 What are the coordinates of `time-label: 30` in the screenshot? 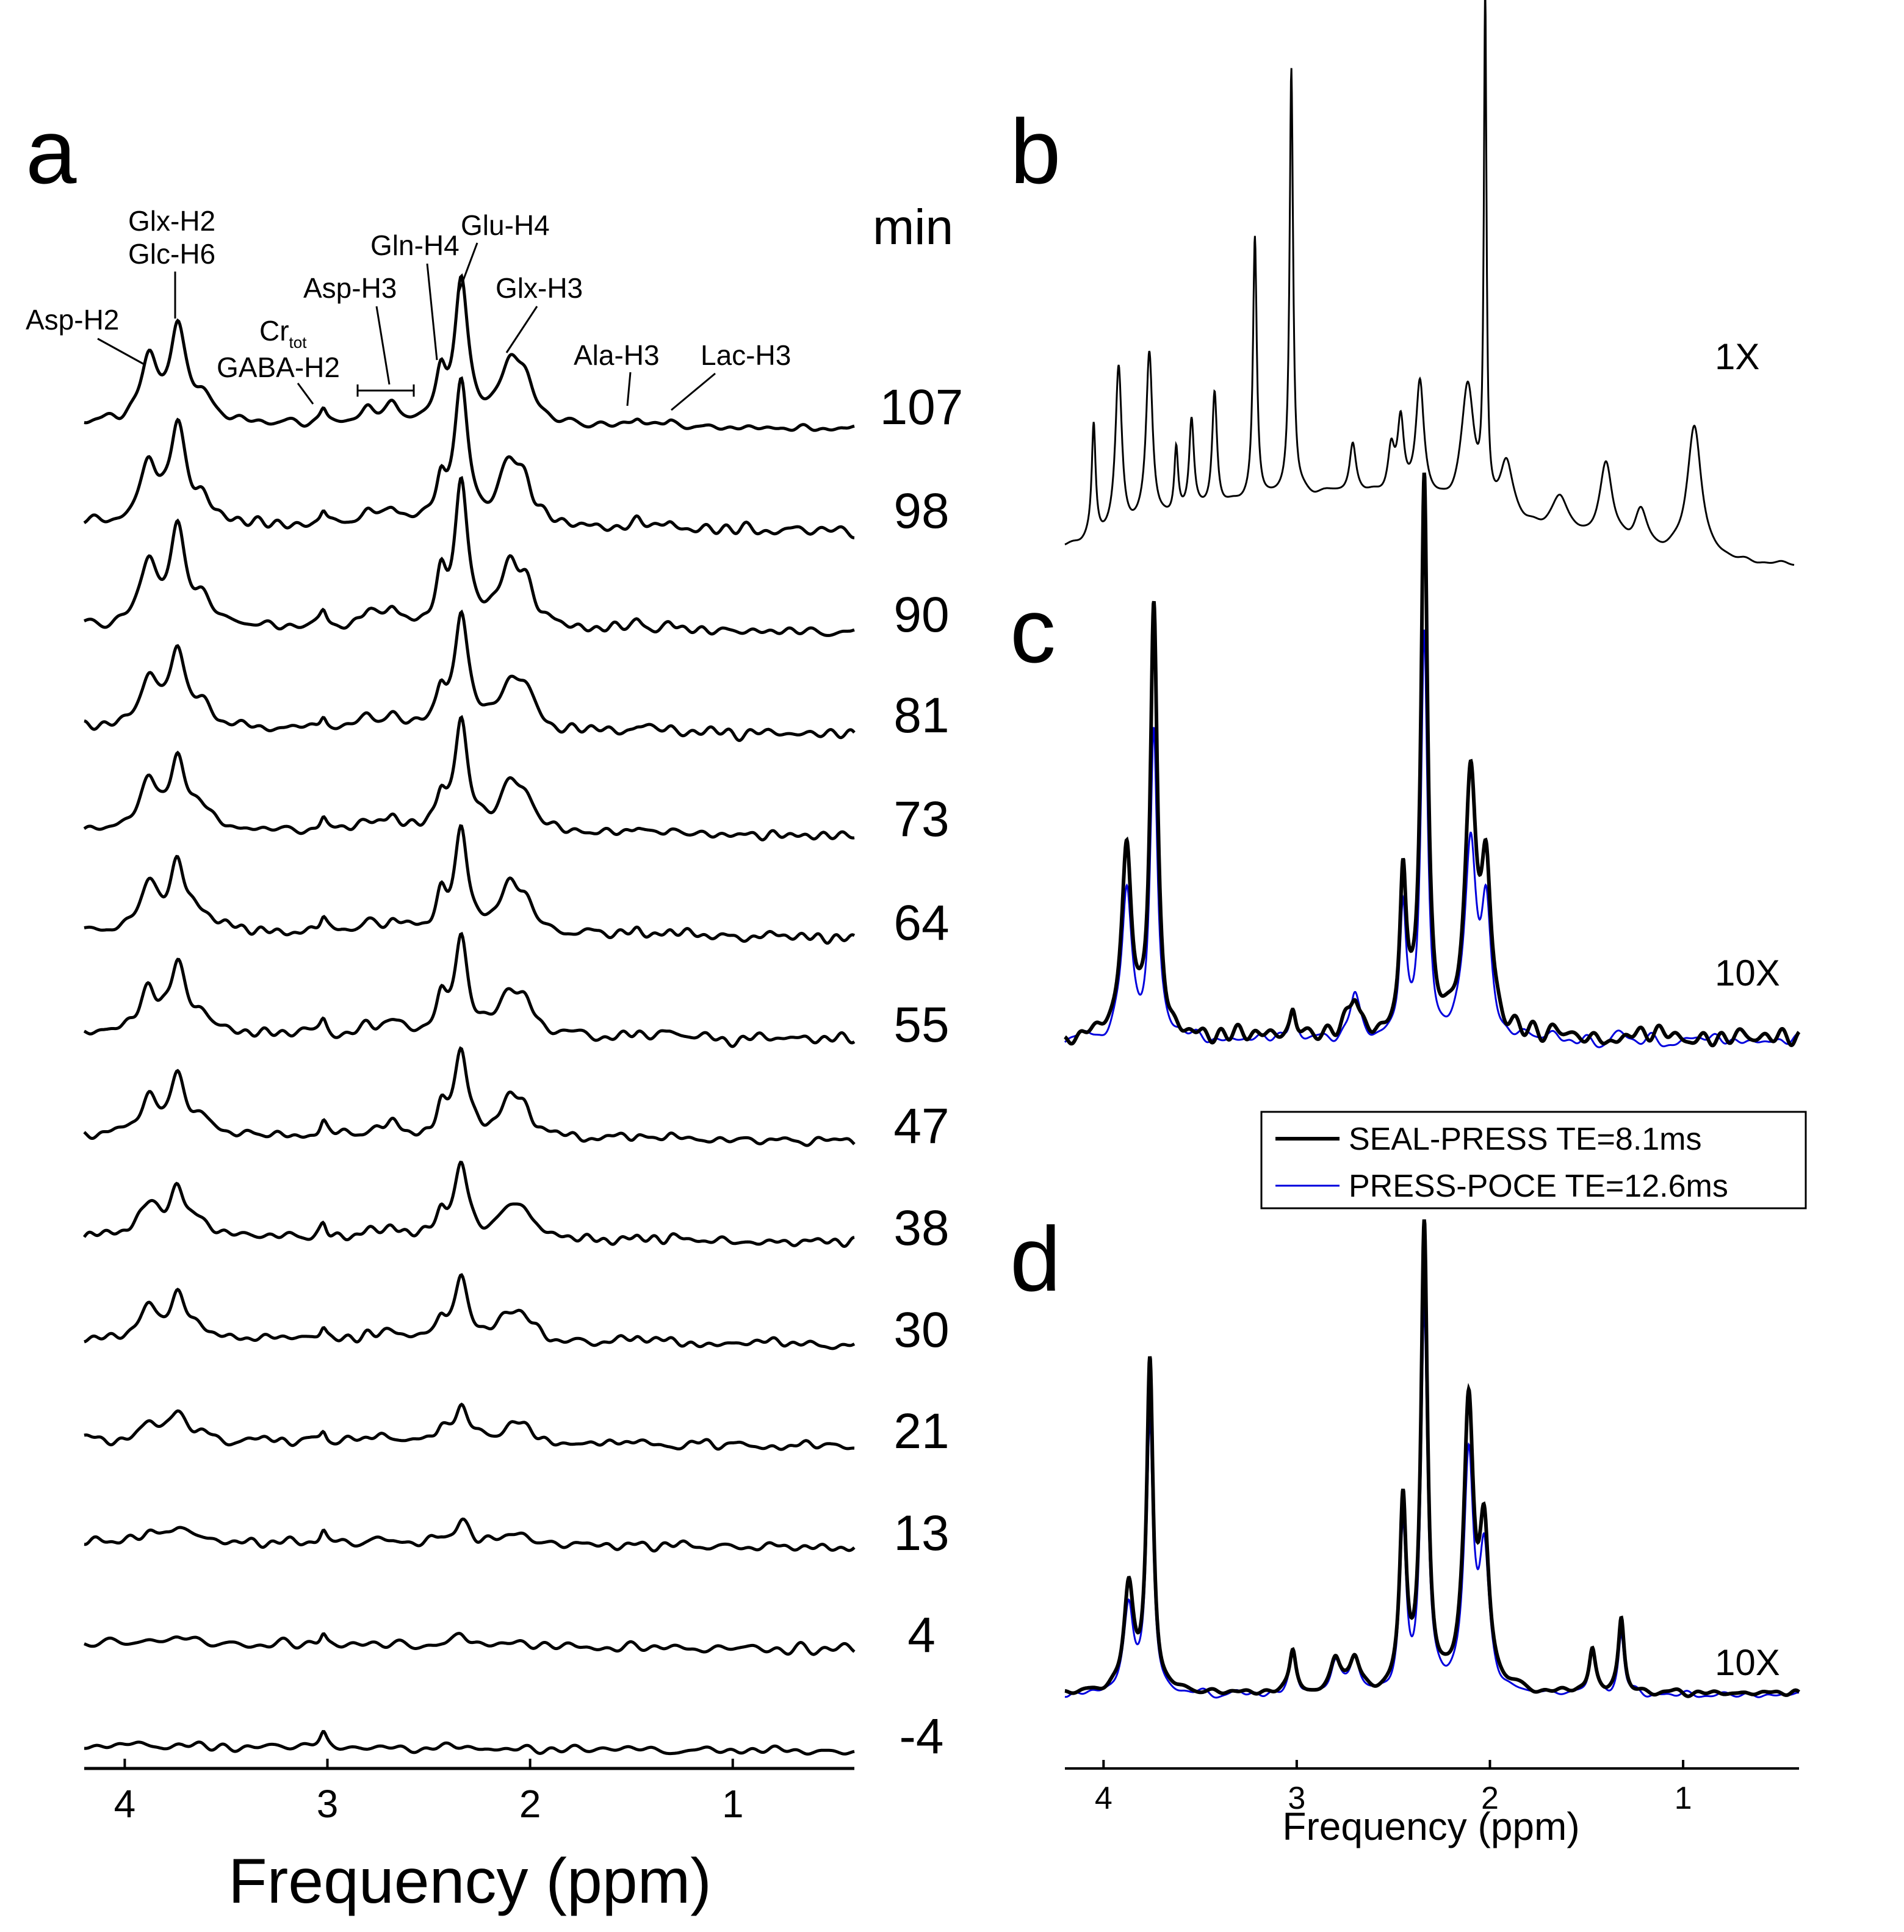 It's located at (921, 1330).